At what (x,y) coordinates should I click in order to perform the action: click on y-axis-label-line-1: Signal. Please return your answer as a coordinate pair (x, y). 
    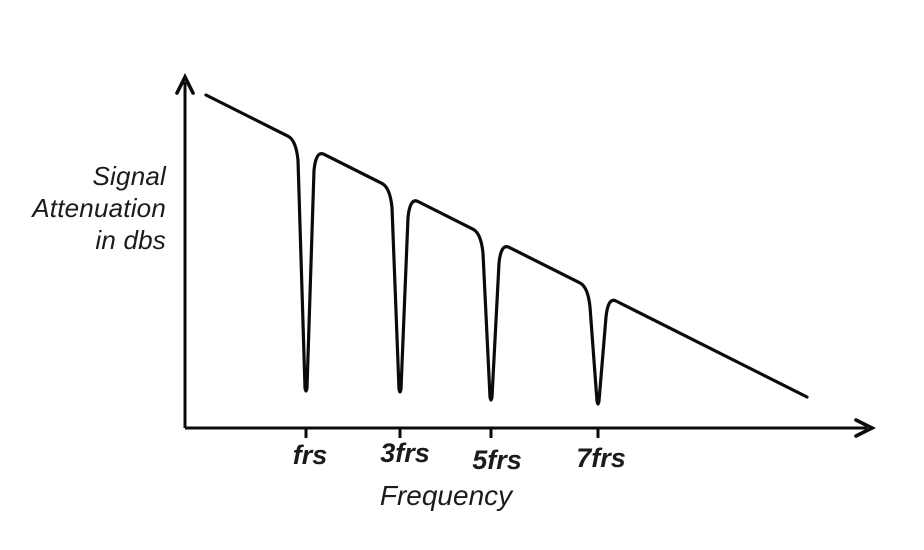
    Looking at the image, I should click on (129, 176).